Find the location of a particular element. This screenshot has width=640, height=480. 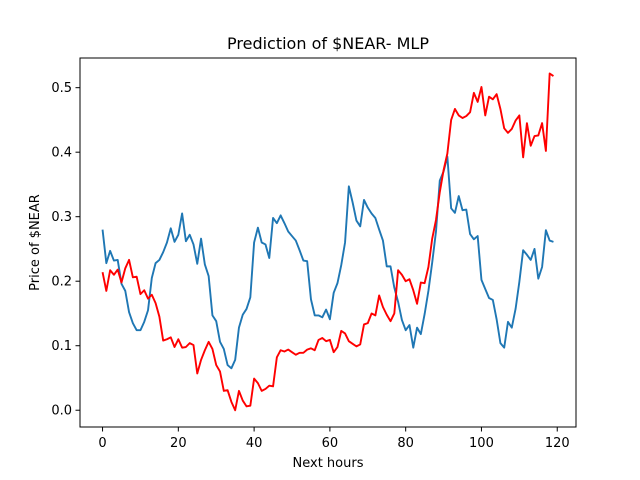

y-tick-label: 0.5 is located at coordinates (61, 88).